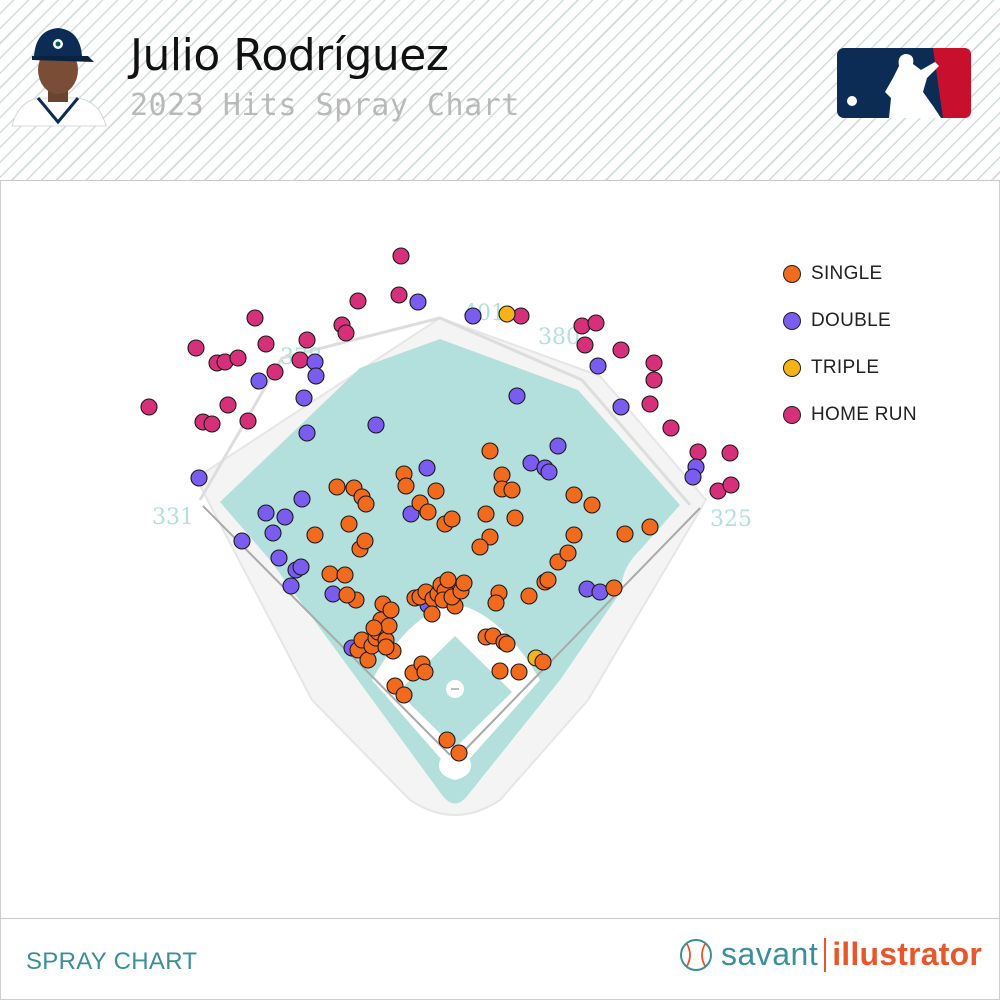 The width and height of the screenshot is (1000, 1000). Describe the element at coordinates (792, 273) in the screenshot. I see `legend-swatch-single` at that location.